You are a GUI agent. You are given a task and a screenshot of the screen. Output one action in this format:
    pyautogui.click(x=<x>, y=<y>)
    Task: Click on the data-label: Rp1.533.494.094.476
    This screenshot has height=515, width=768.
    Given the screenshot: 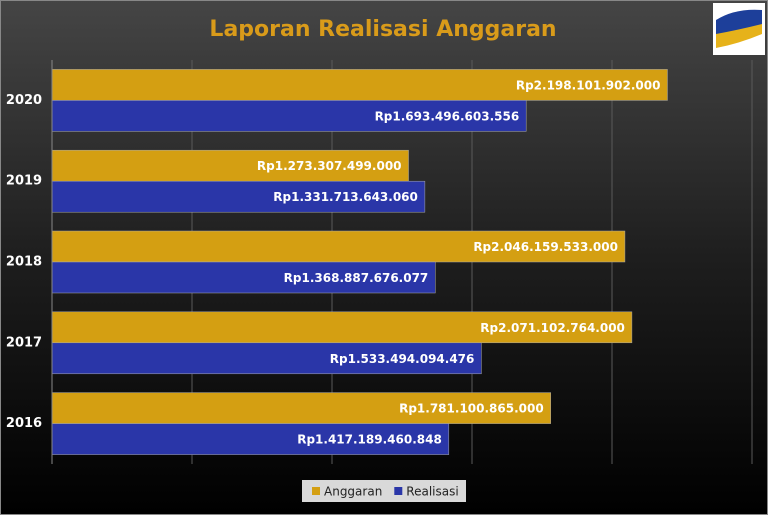 What is the action you would take?
    pyautogui.click(x=402, y=359)
    